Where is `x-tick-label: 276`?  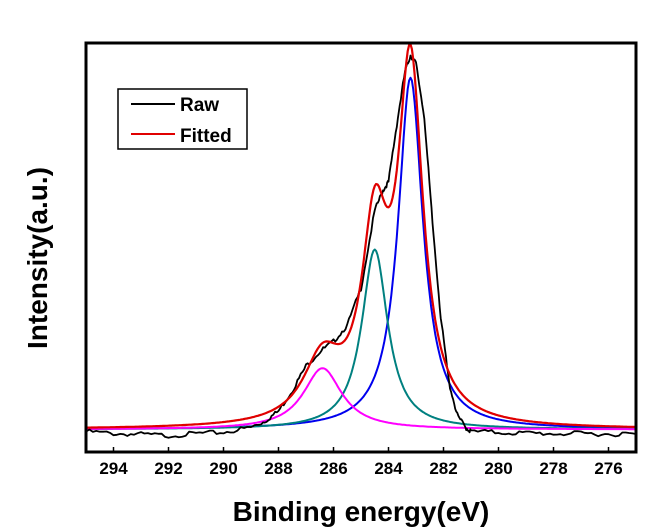
x-tick-label: 276 is located at coordinates (608, 468).